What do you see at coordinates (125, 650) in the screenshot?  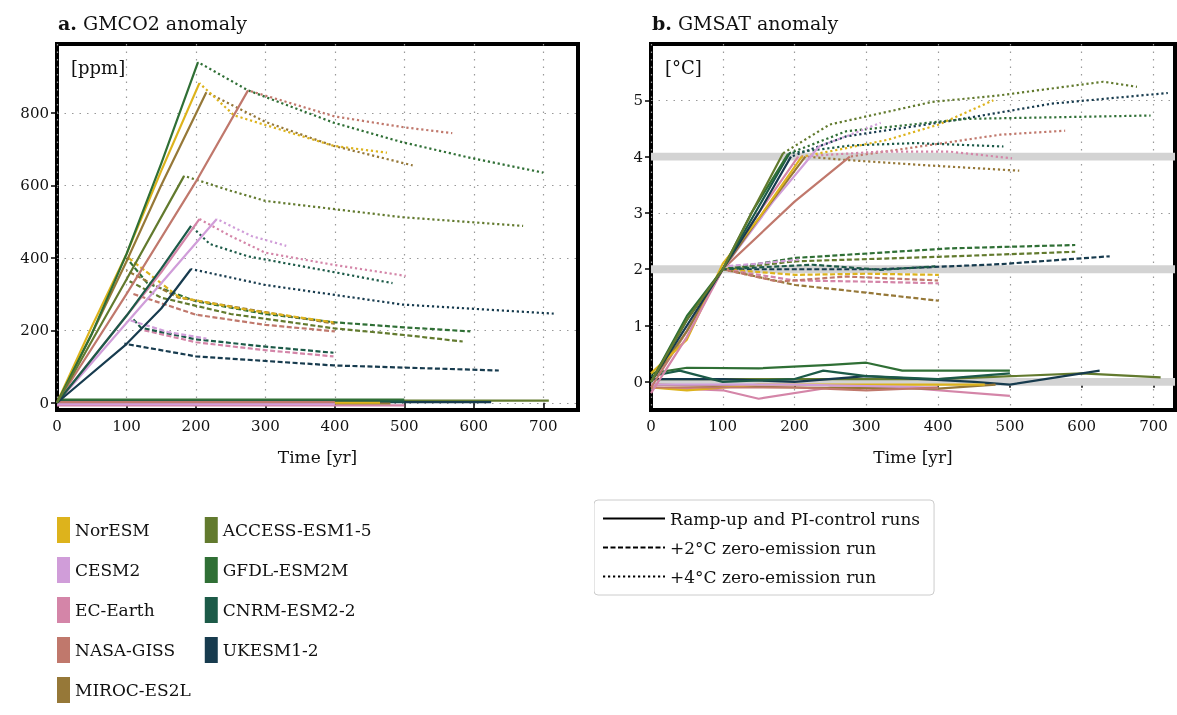 I see `legend-label: NASA-GISS` at bounding box center [125, 650].